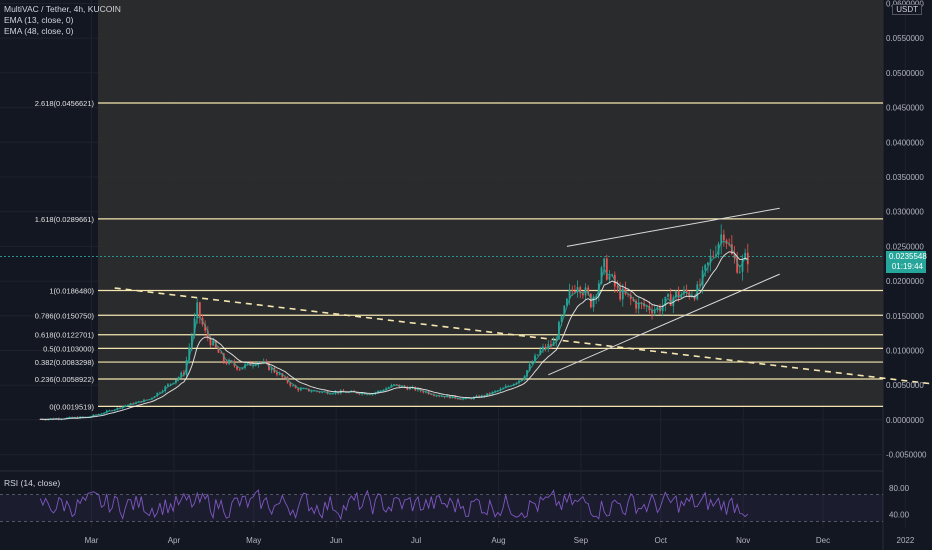  I want to click on y-tick-label: 0.0150000, so click(905, 316).